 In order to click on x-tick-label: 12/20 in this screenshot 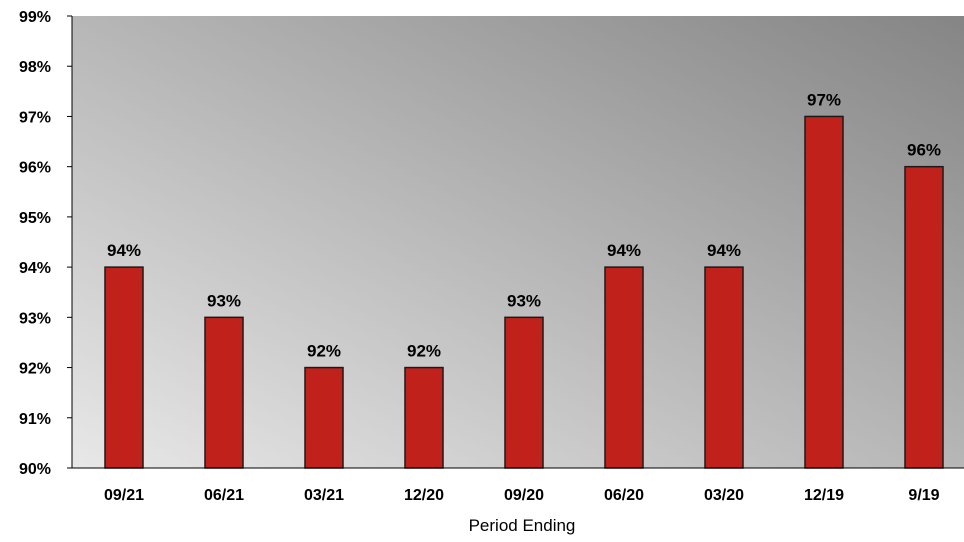, I will do `click(424, 495)`.